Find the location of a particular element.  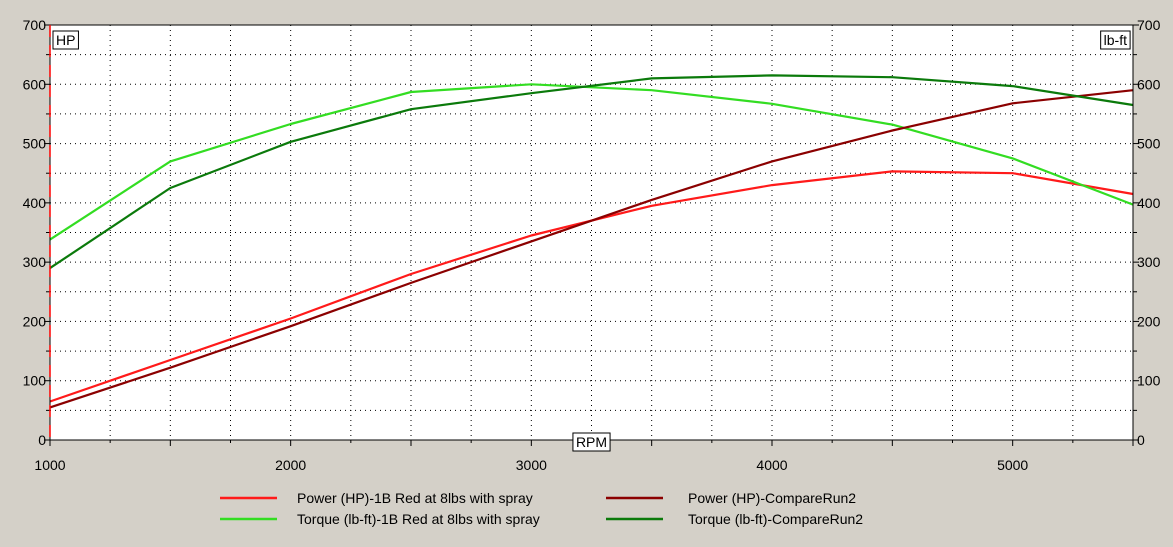

x-tick-label: 5000 is located at coordinates (1012, 465).